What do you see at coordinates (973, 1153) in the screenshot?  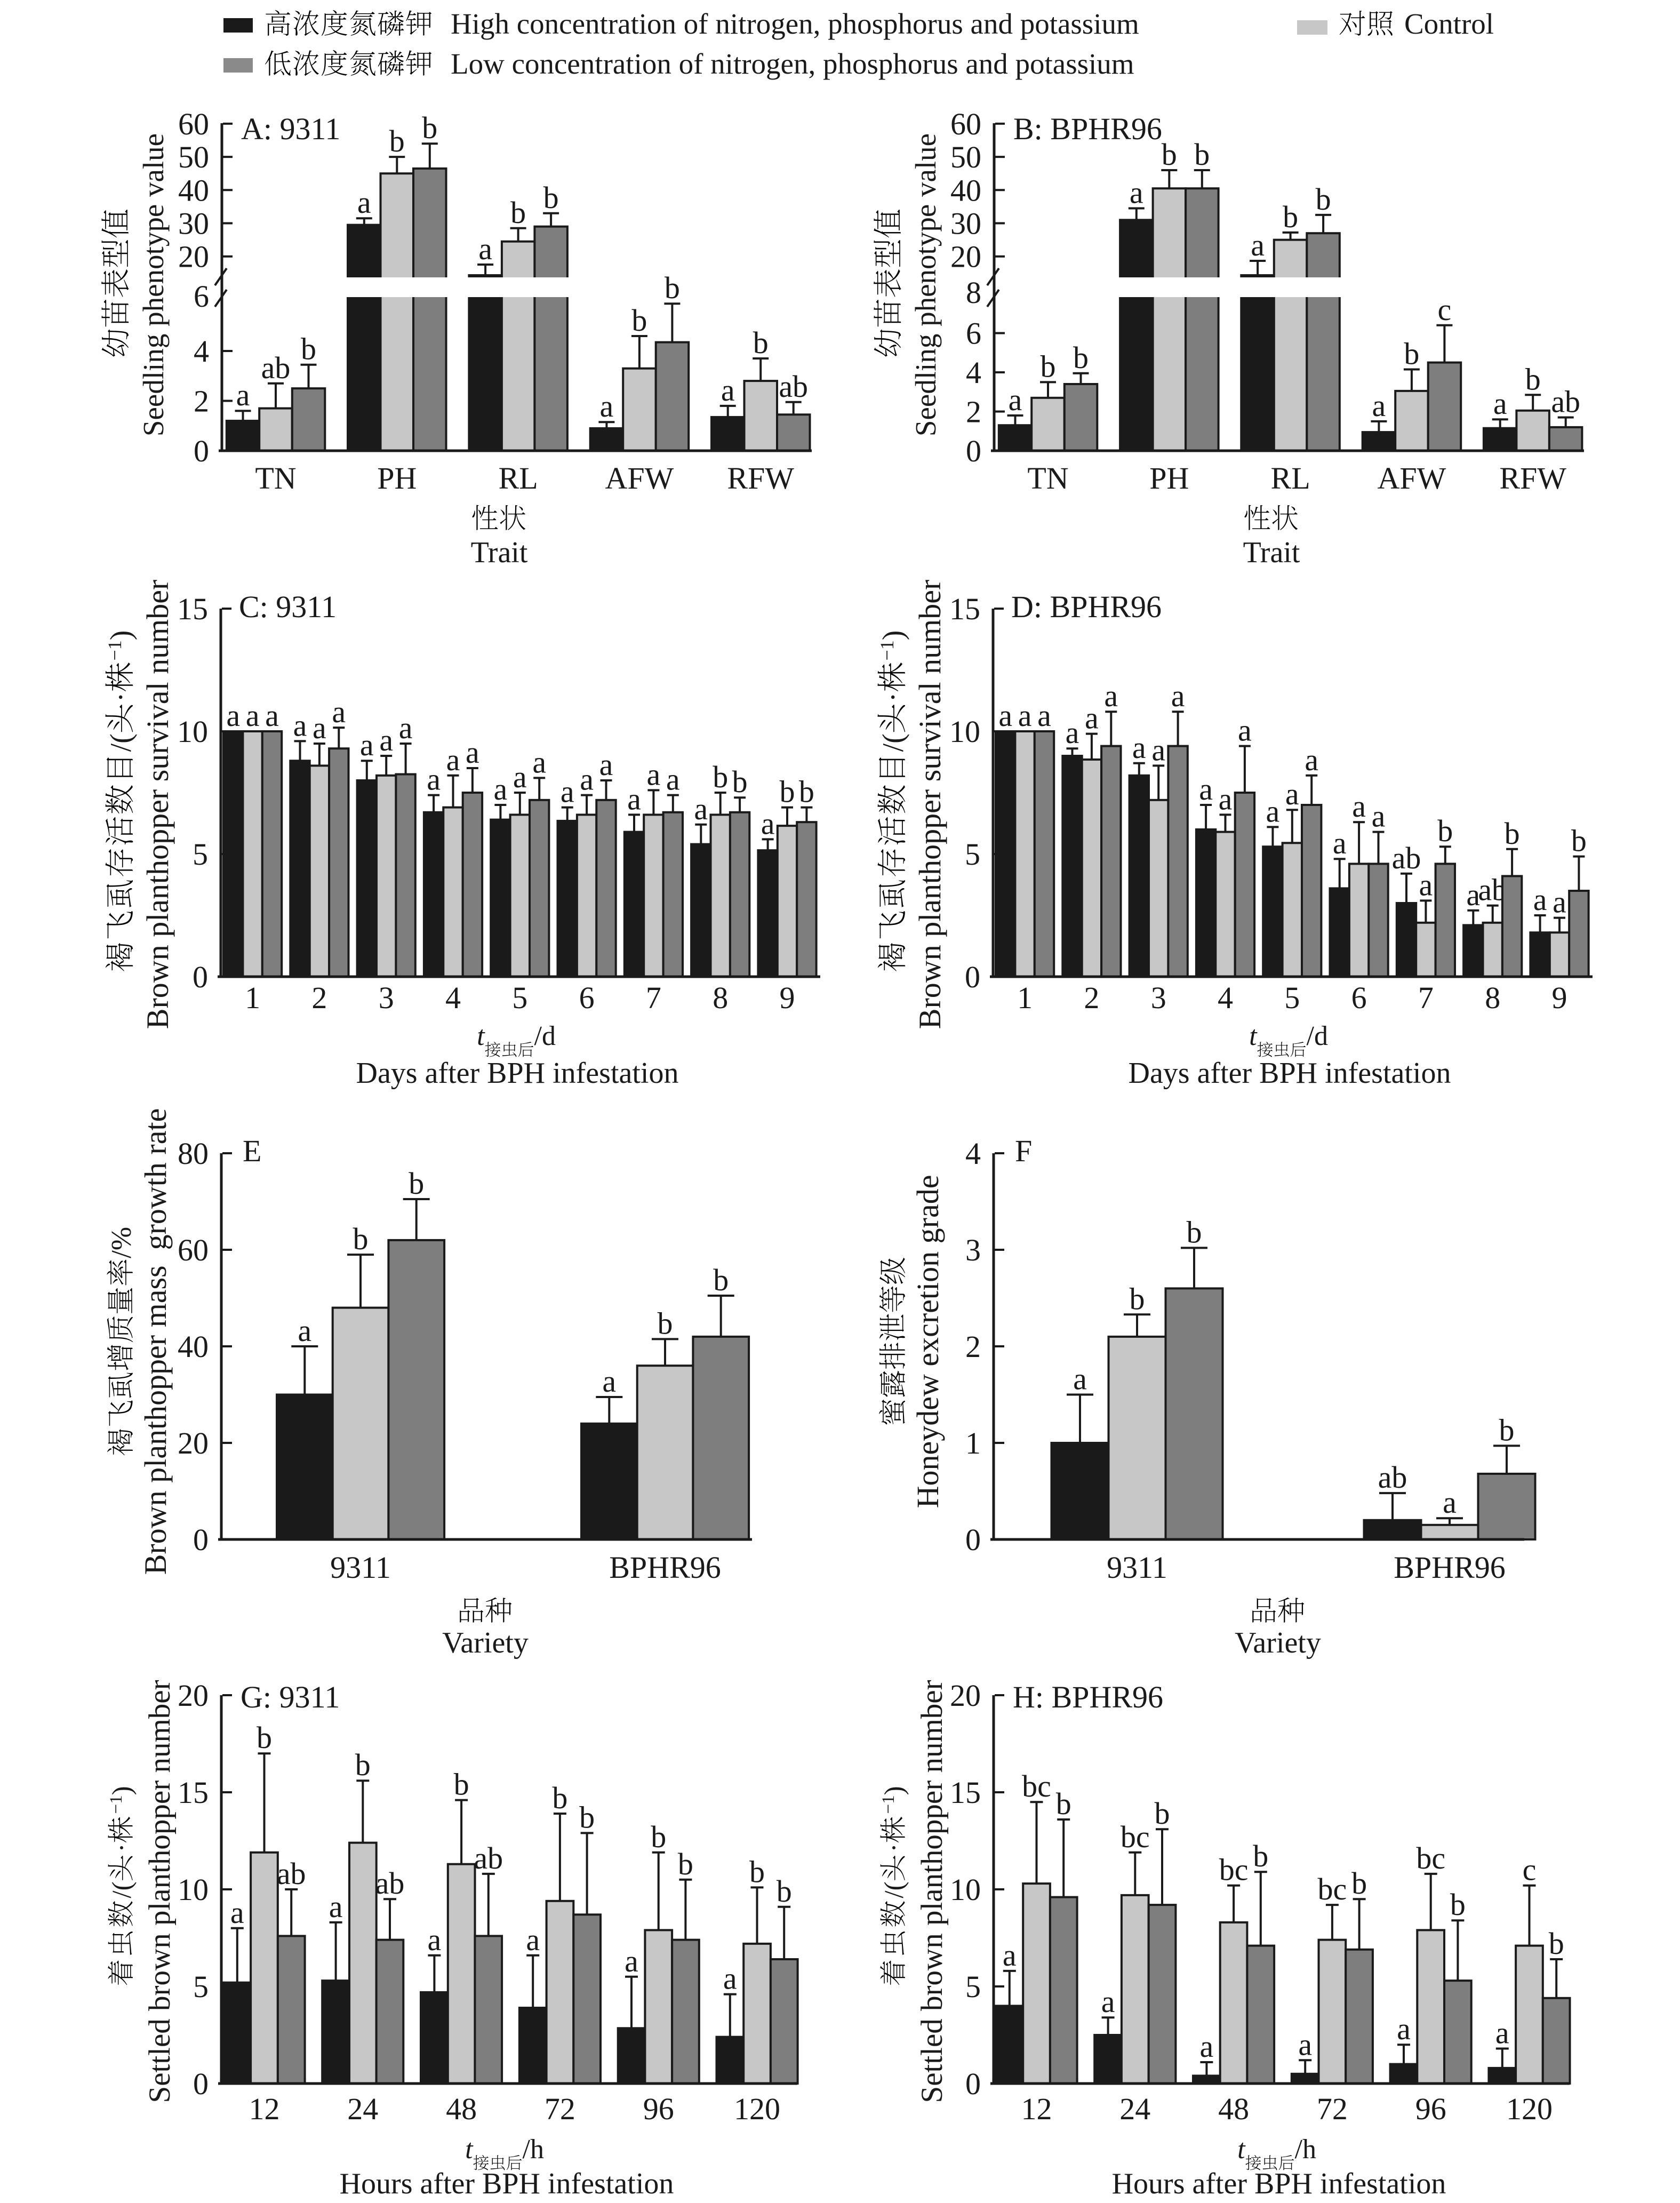 I see `svg-text: 4` at bounding box center [973, 1153].